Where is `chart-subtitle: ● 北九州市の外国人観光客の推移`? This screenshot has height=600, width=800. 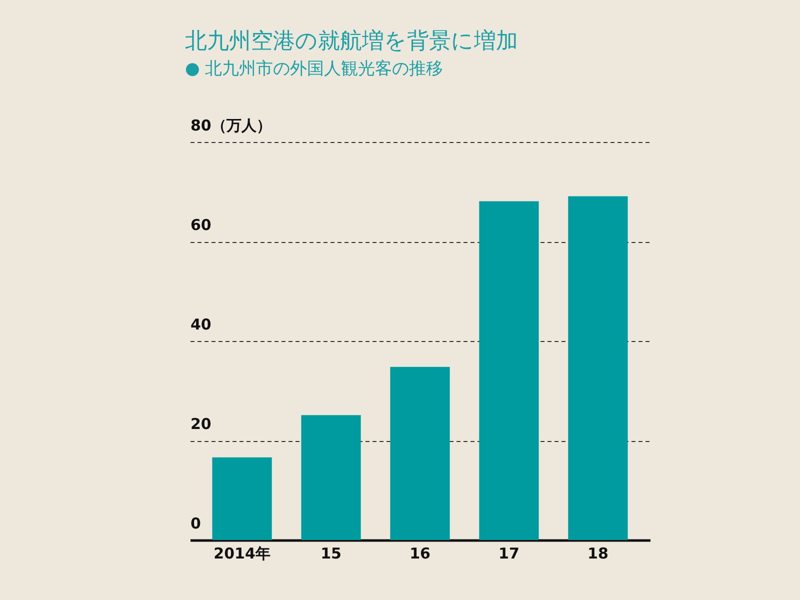 chart-subtitle: ● 北九州市の外国人観光客の推移 is located at coordinates (314, 69).